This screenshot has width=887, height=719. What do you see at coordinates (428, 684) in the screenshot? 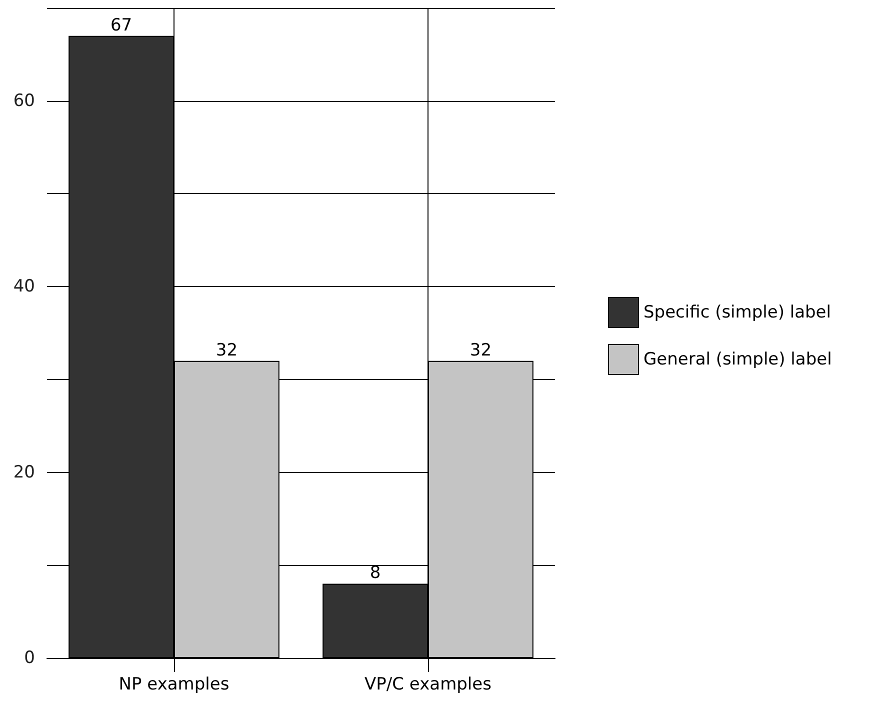
I see `x-tick-label: VP/C examples` at bounding box center [428, 684].